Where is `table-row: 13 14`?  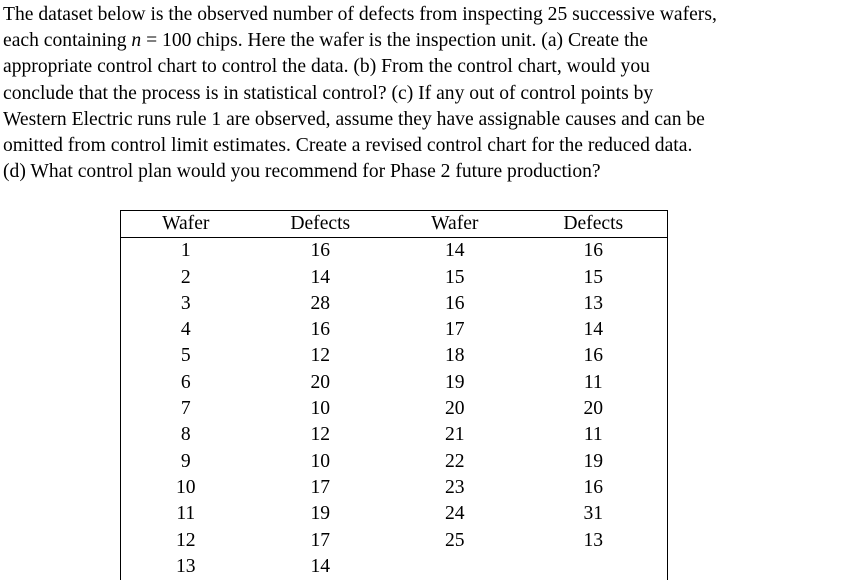
table-row: 13 14 is located at coordinates (394, 567).